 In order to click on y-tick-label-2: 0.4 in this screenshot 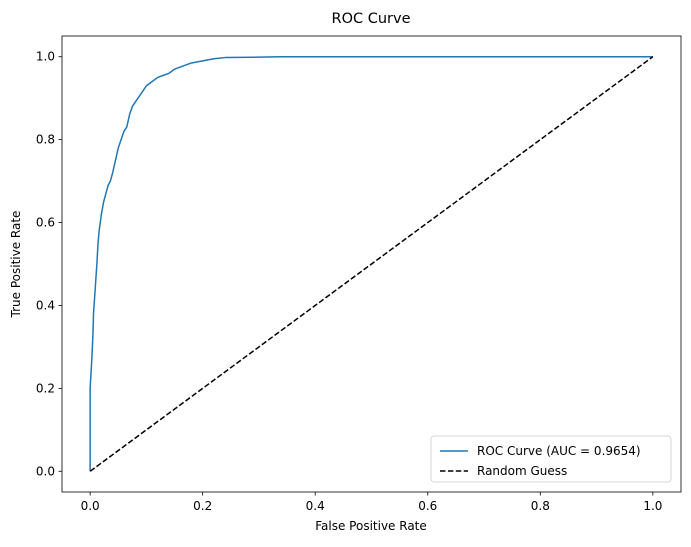, I will do `click(45, 305)`.